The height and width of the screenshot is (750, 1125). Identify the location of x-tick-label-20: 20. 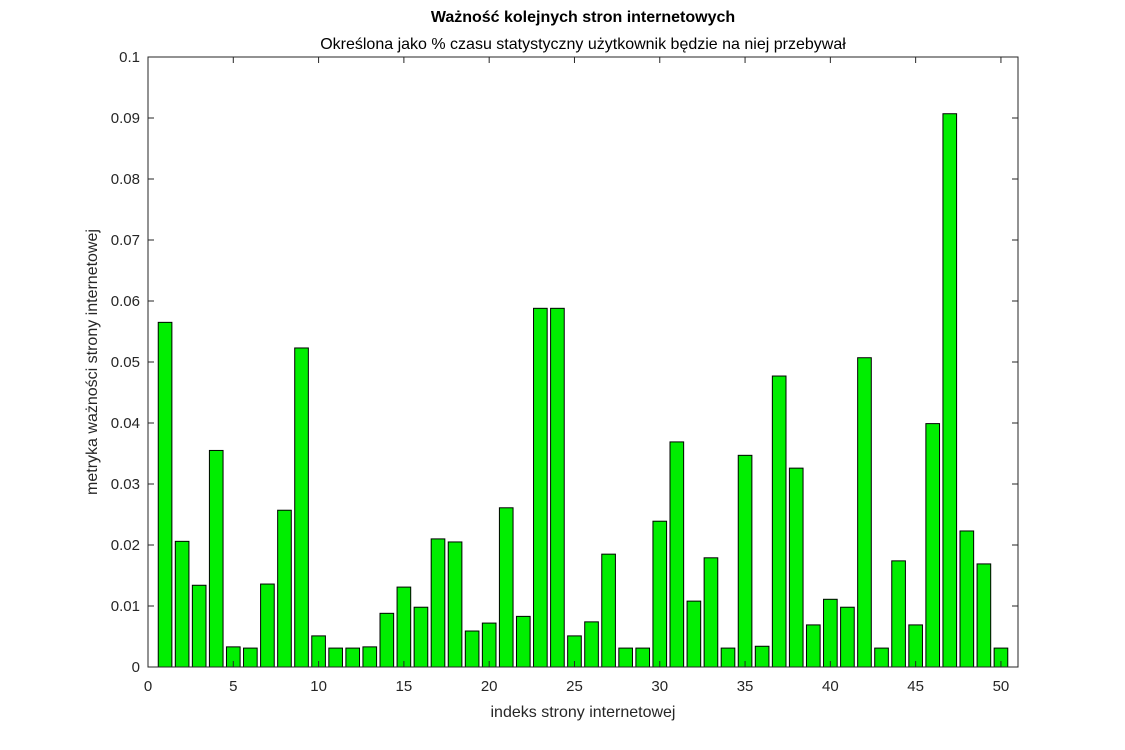
(489, 686).